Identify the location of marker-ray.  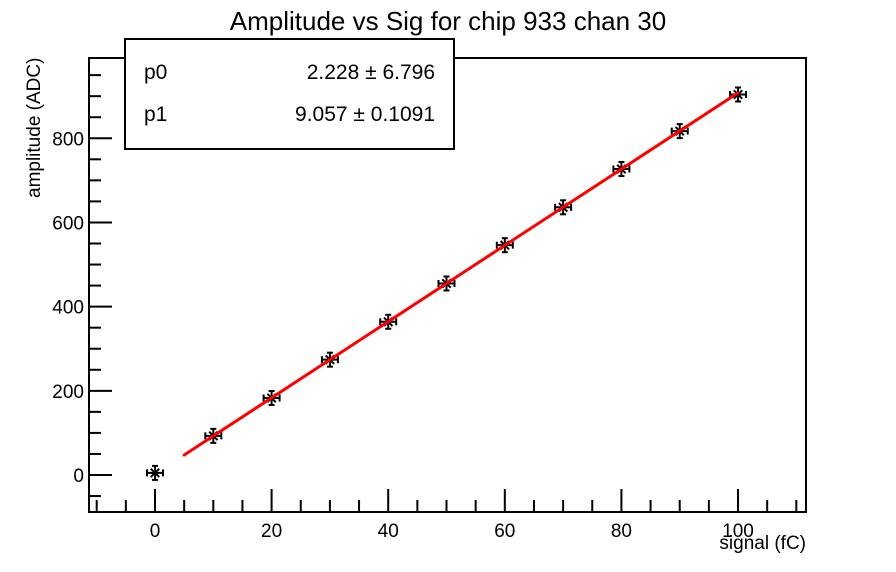
(155, 472).